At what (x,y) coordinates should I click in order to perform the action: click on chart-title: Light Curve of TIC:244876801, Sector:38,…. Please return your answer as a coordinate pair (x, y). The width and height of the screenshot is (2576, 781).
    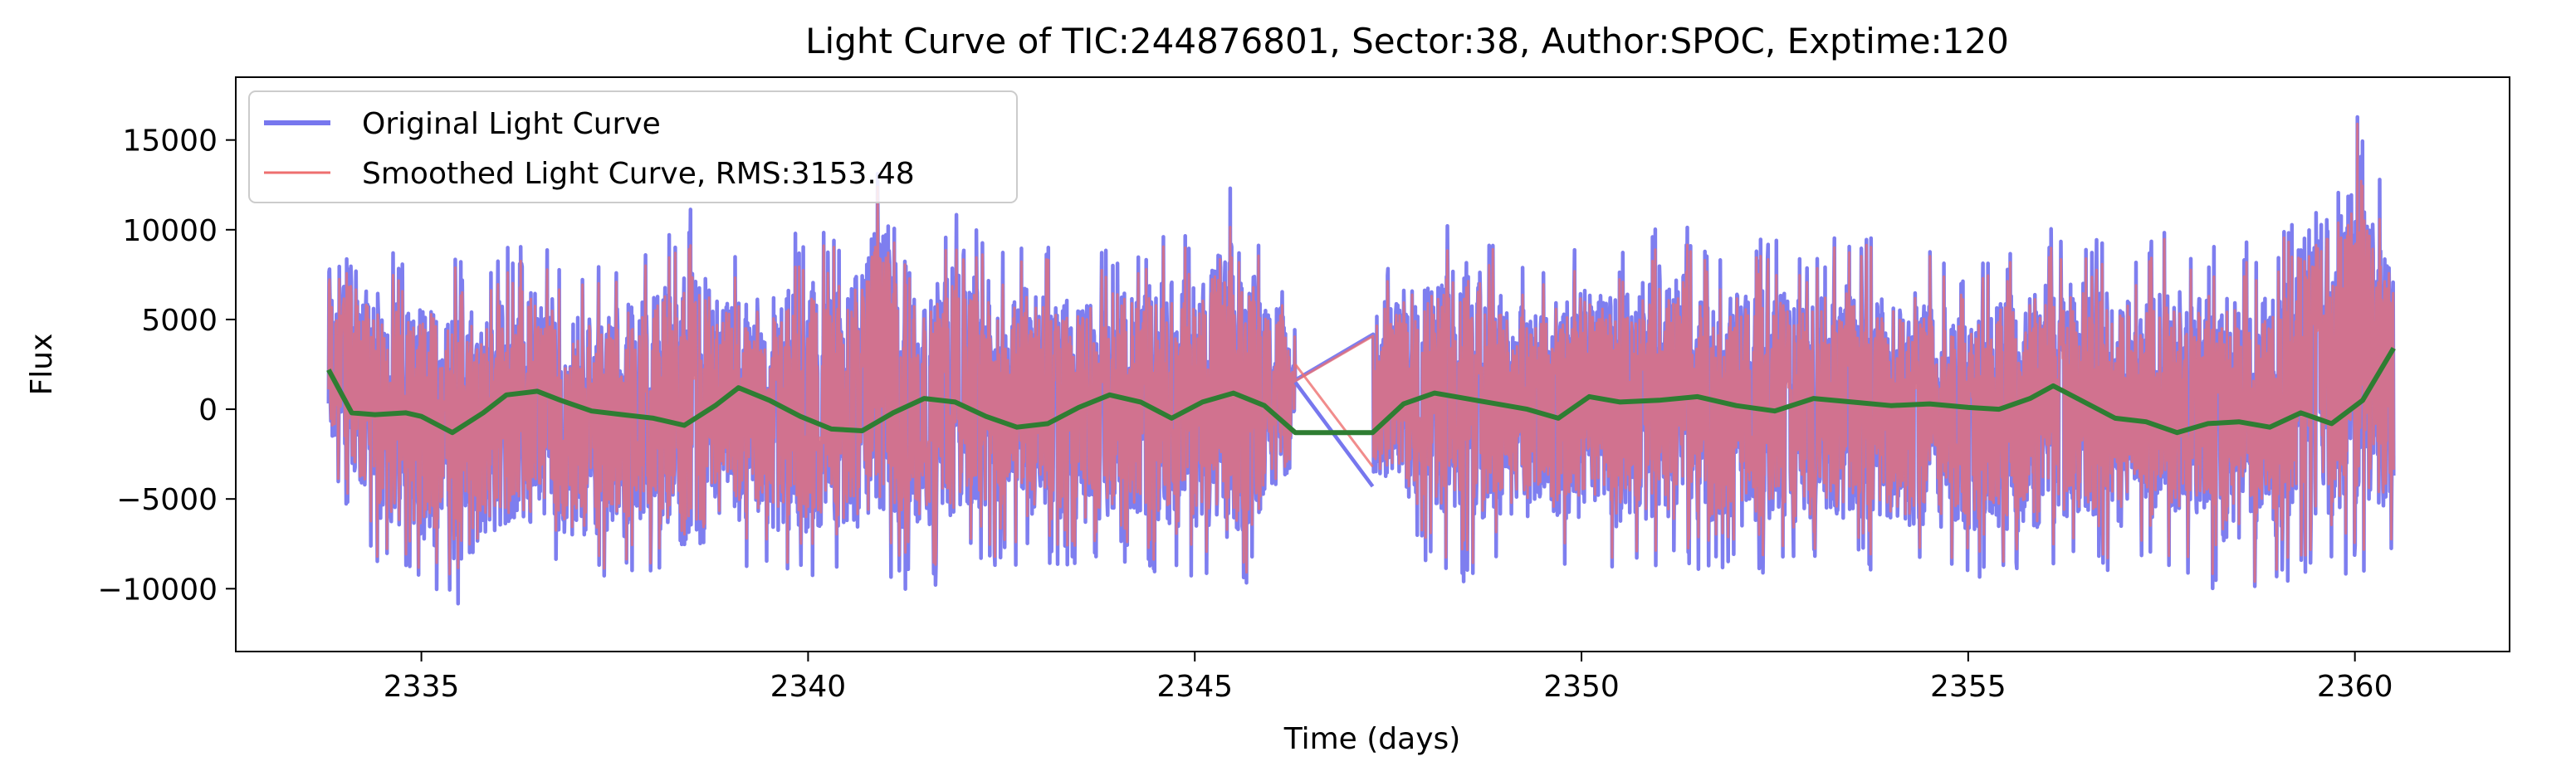
    Looking at the image, I should click on (1407, 41).